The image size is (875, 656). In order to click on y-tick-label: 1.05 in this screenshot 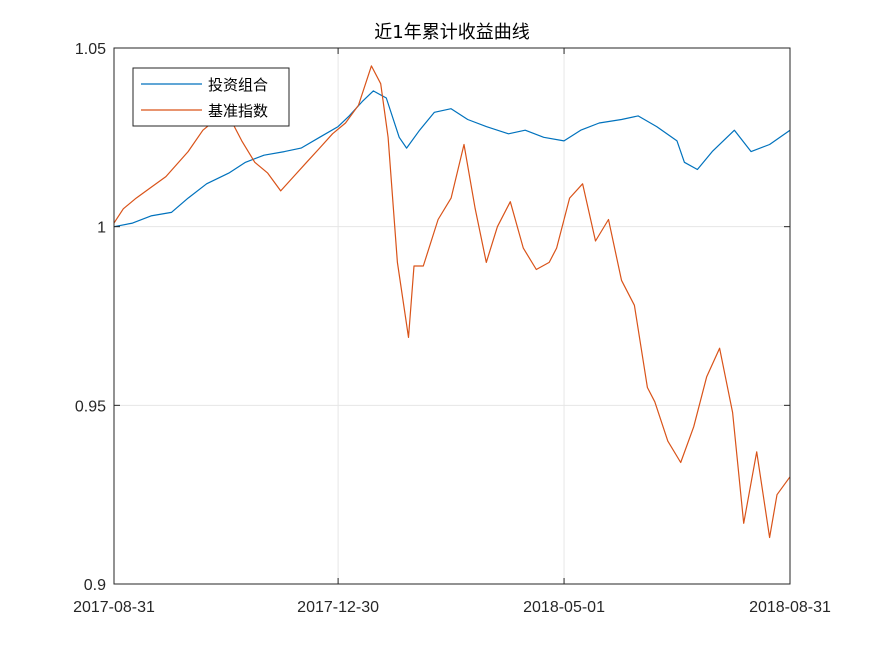, I will do `click(90, 49)`.